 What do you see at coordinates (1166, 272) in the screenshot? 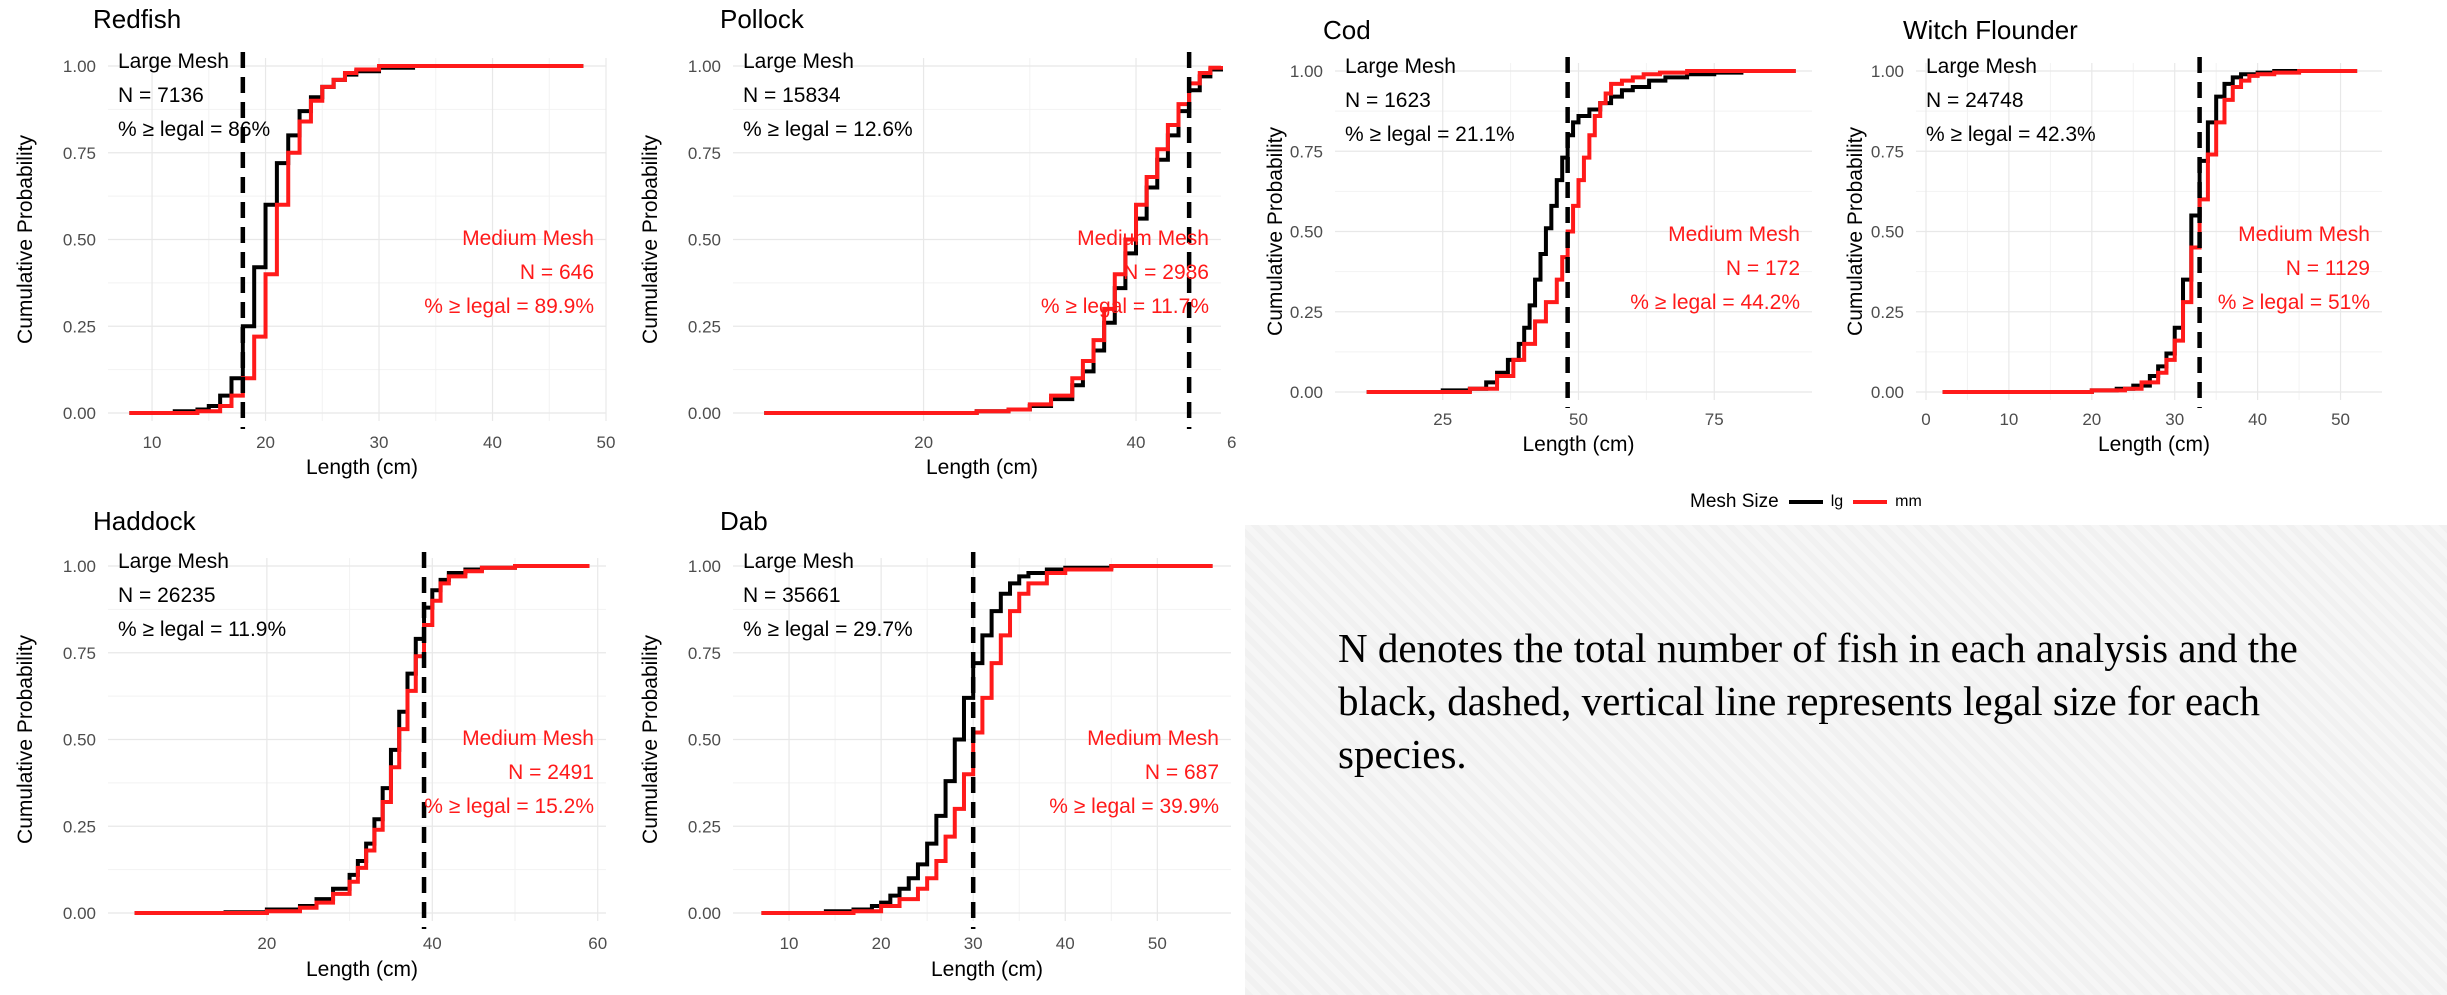
I see `medium-mesh-annotation: N = 2986` at bounding box center [1166, 272].